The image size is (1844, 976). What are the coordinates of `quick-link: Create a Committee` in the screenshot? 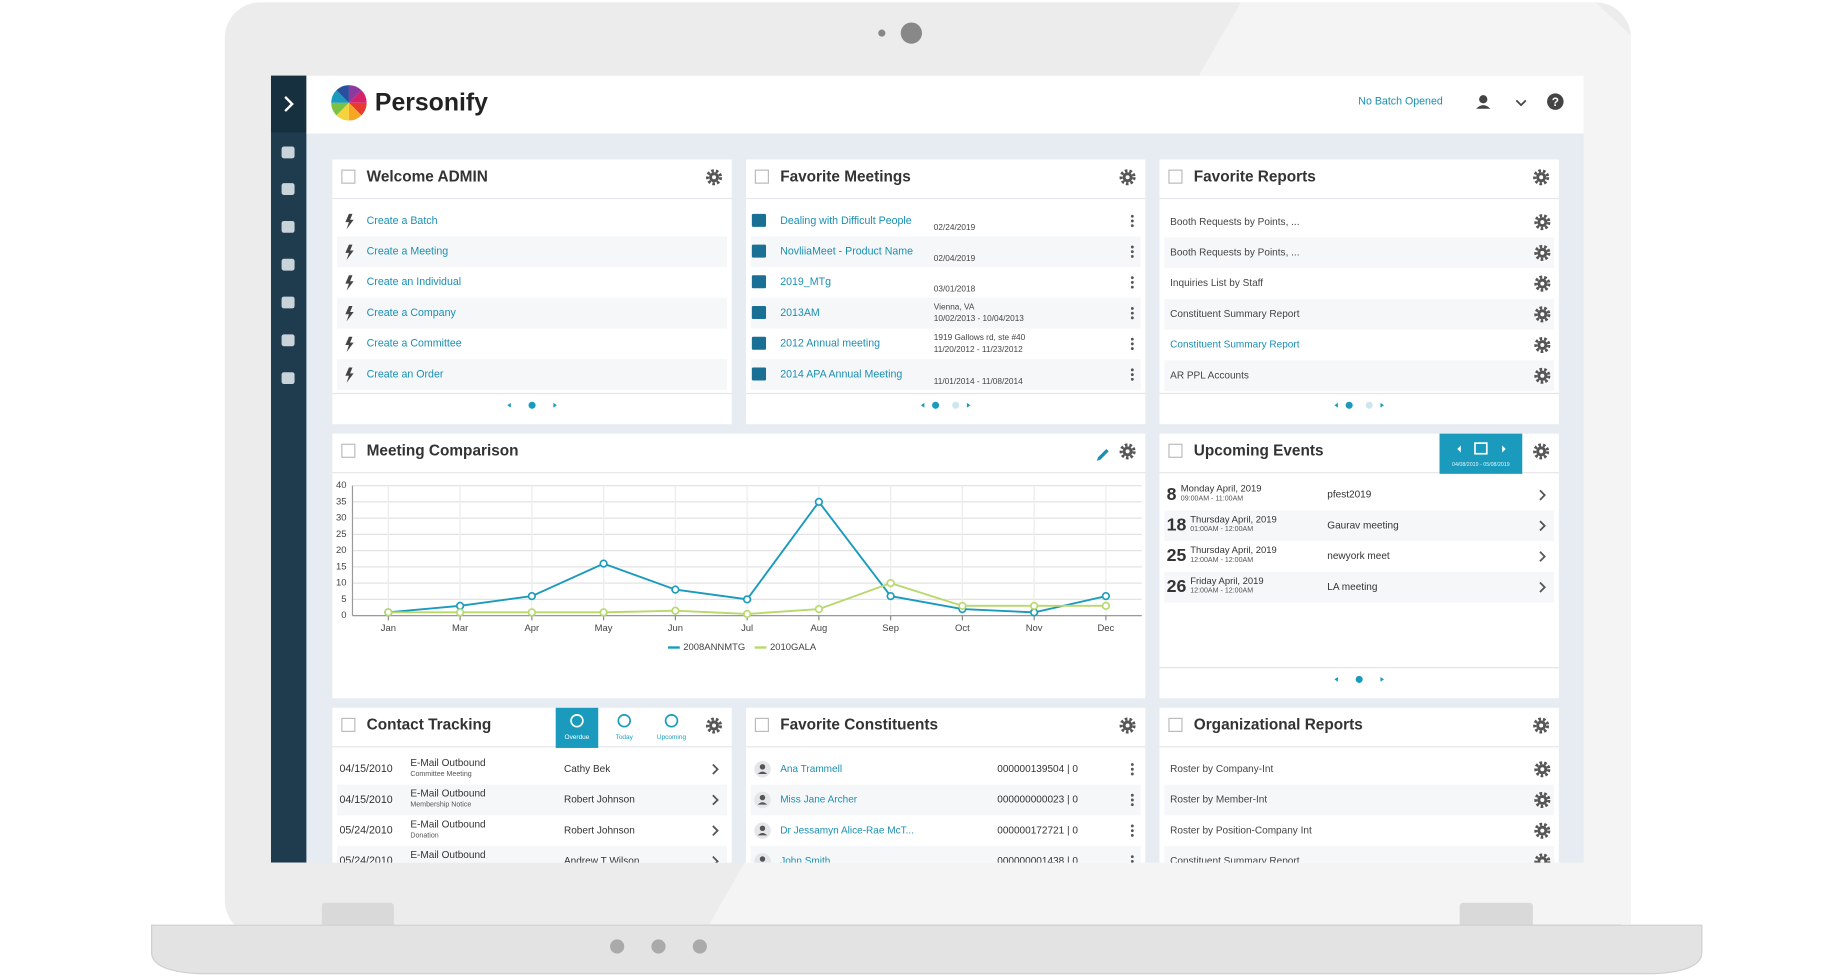 It's located at (414, 344).